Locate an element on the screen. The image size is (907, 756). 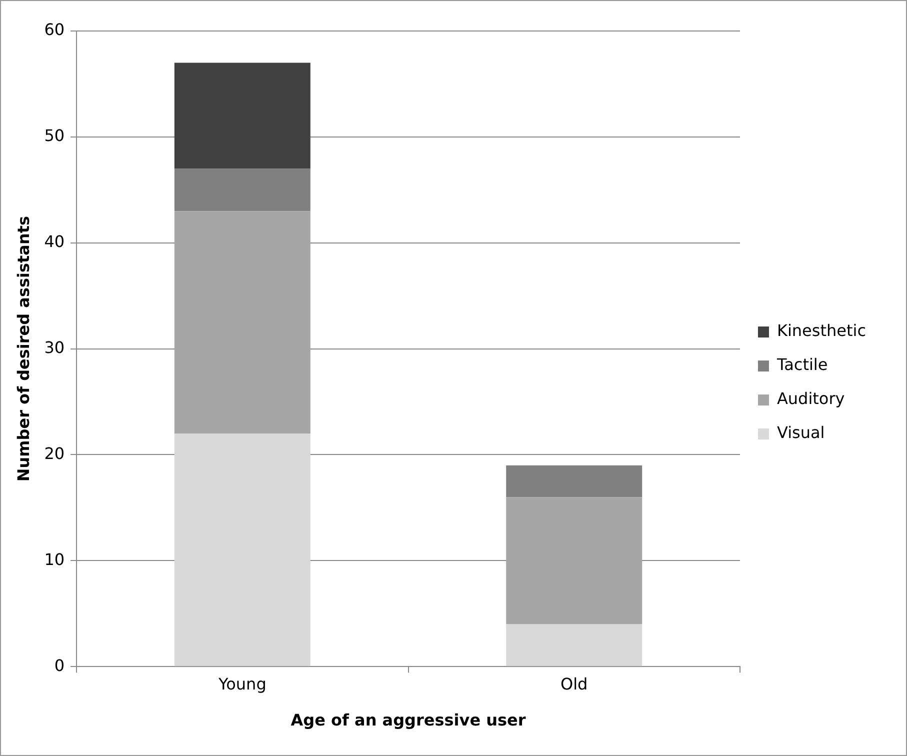
legend-label: Visual is located at coordinates (800, 432).